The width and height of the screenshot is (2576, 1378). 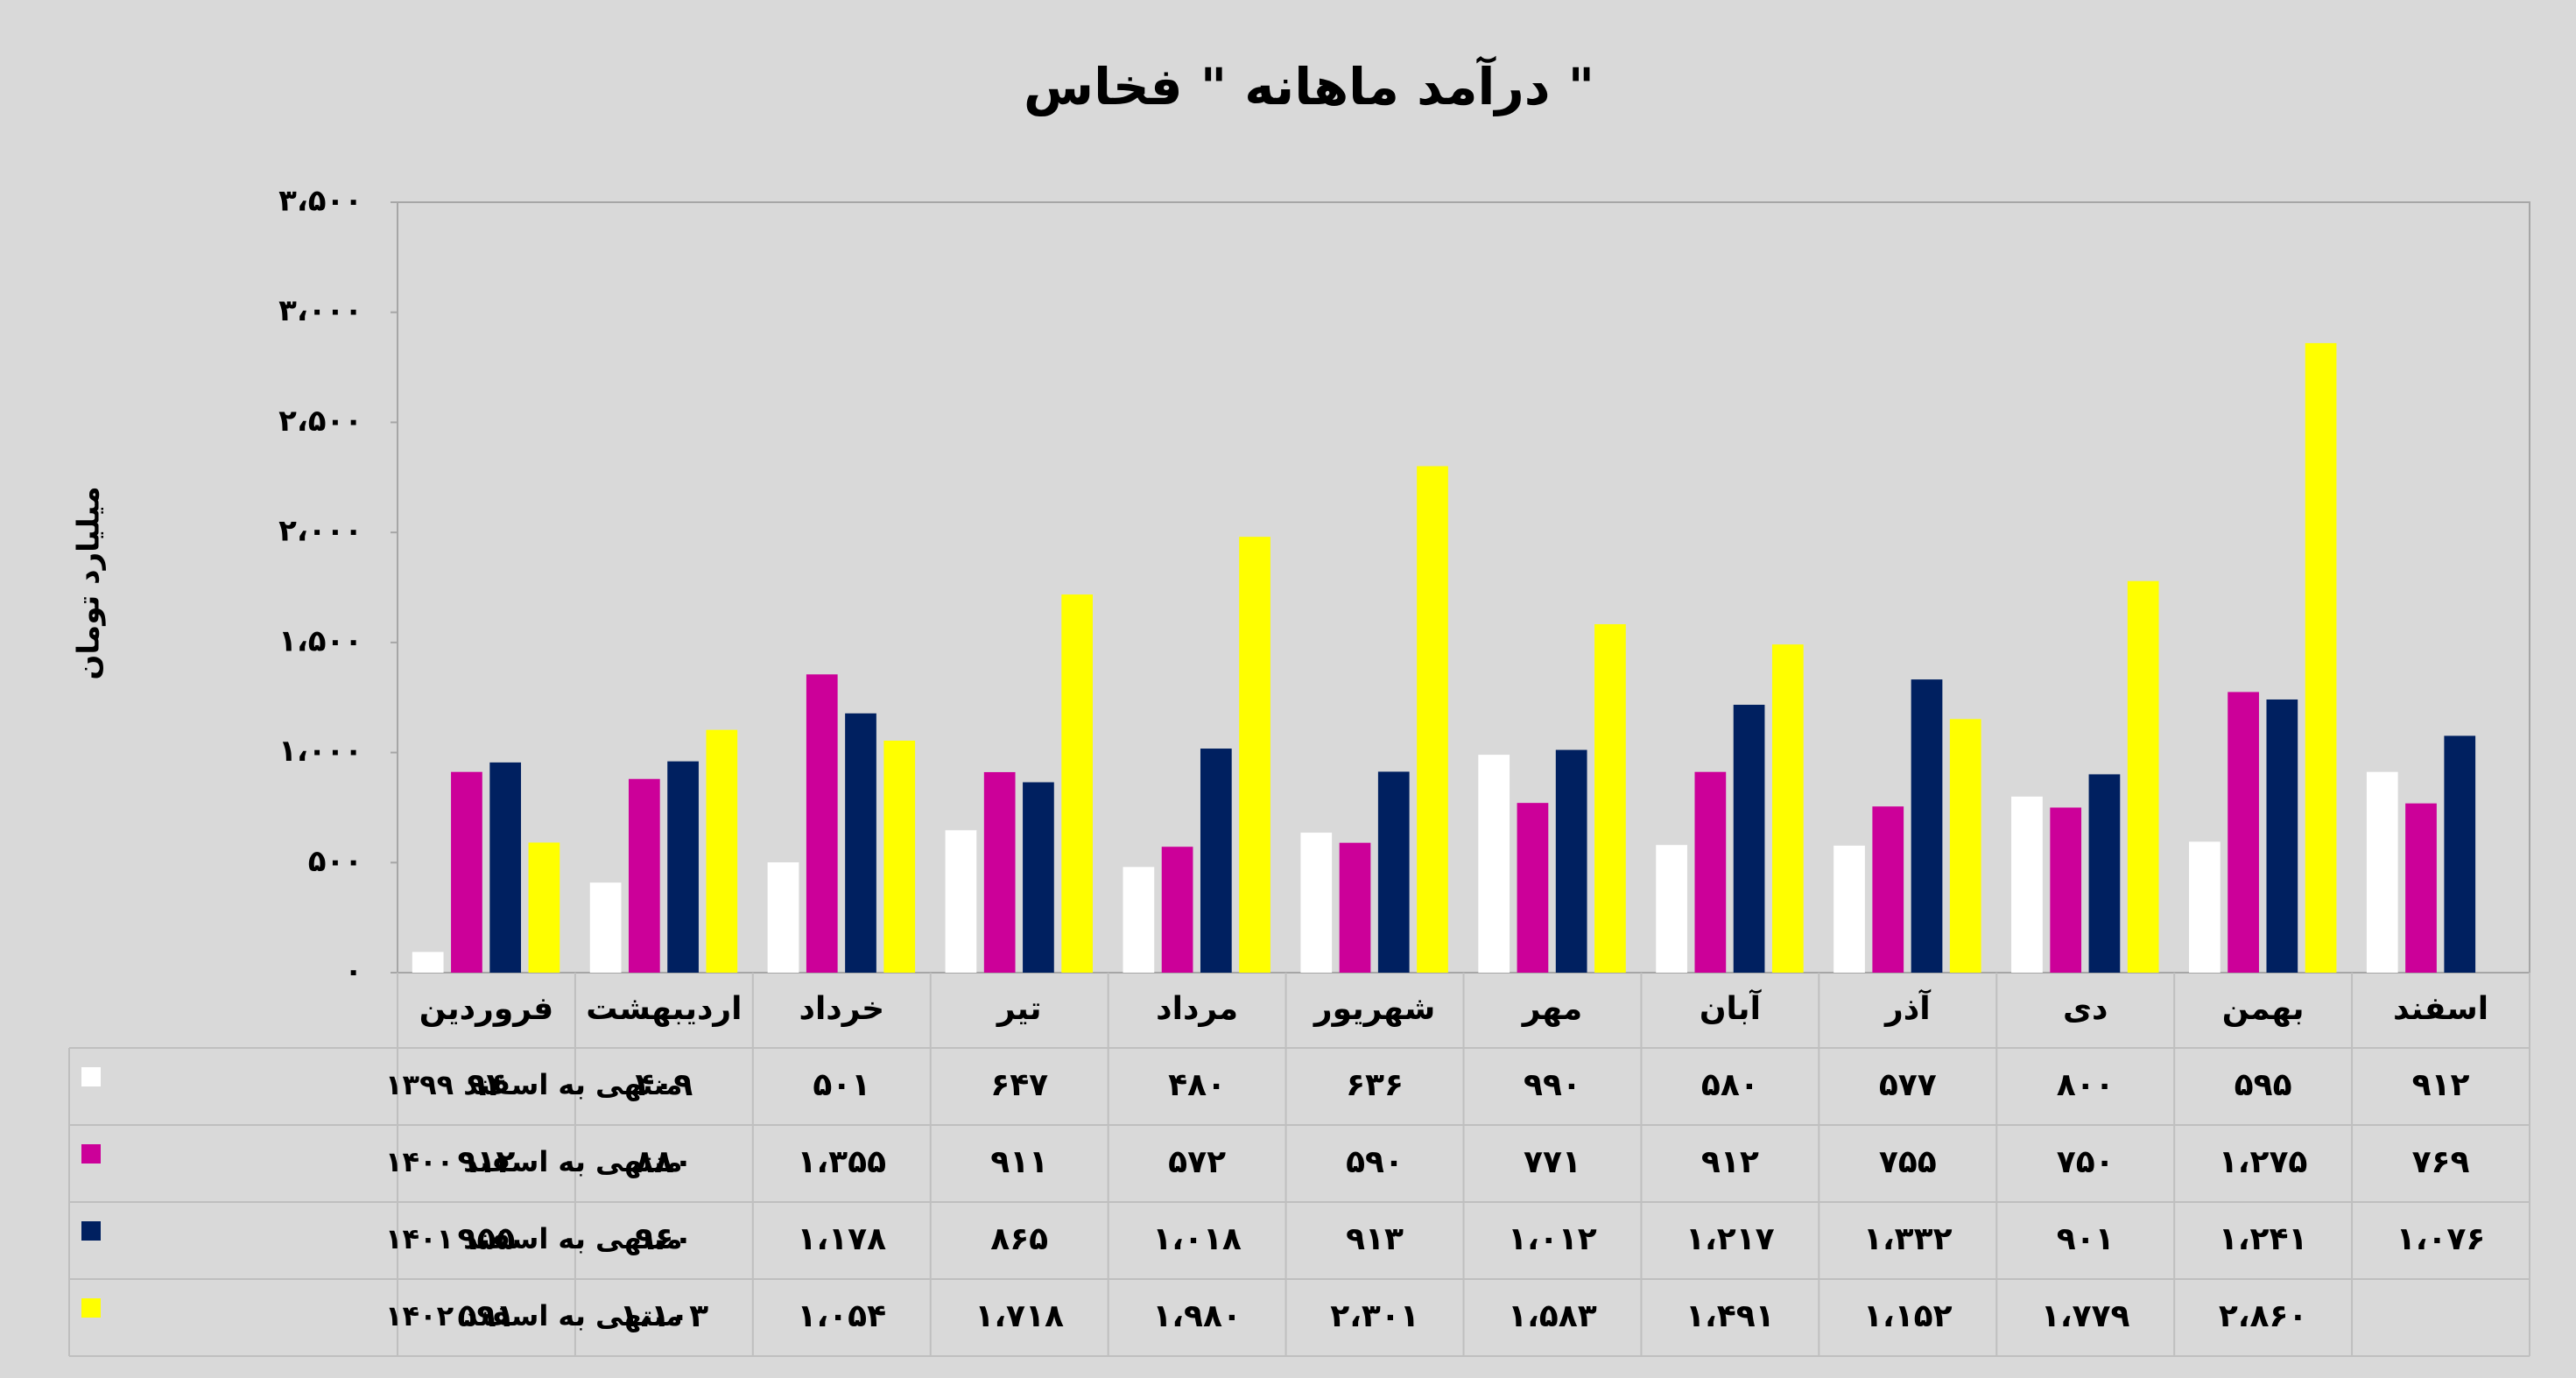 I want to click on table-cell: ۶۳۶, so click(x=1375, y=1085).